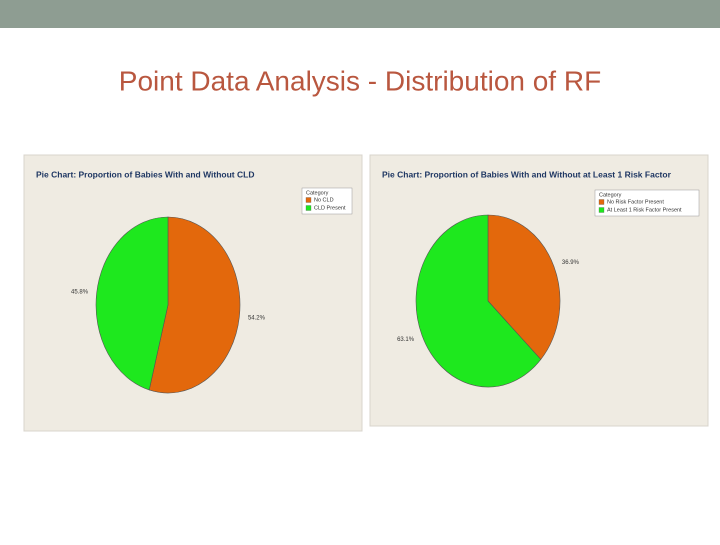 The width and height of the screenshot is (720, 545). I want to click on value-label: 54.2%, so click(257, 319).